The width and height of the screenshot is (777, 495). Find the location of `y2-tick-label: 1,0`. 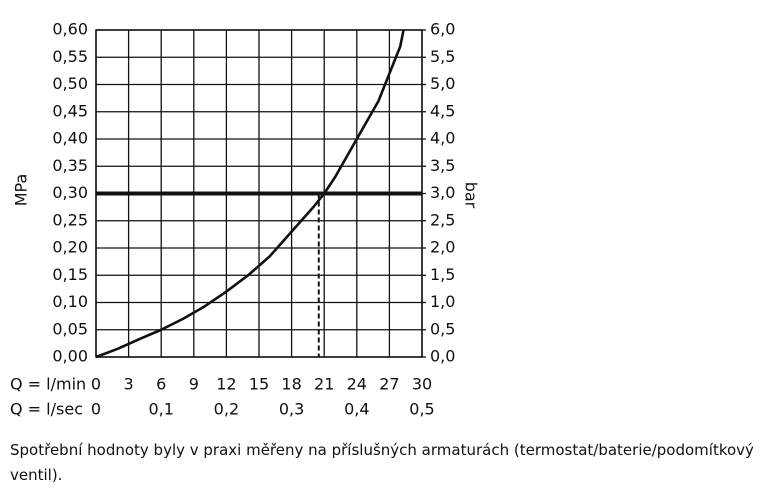

y2-tick-label: 1,0 is located at coordinates (442, 301).